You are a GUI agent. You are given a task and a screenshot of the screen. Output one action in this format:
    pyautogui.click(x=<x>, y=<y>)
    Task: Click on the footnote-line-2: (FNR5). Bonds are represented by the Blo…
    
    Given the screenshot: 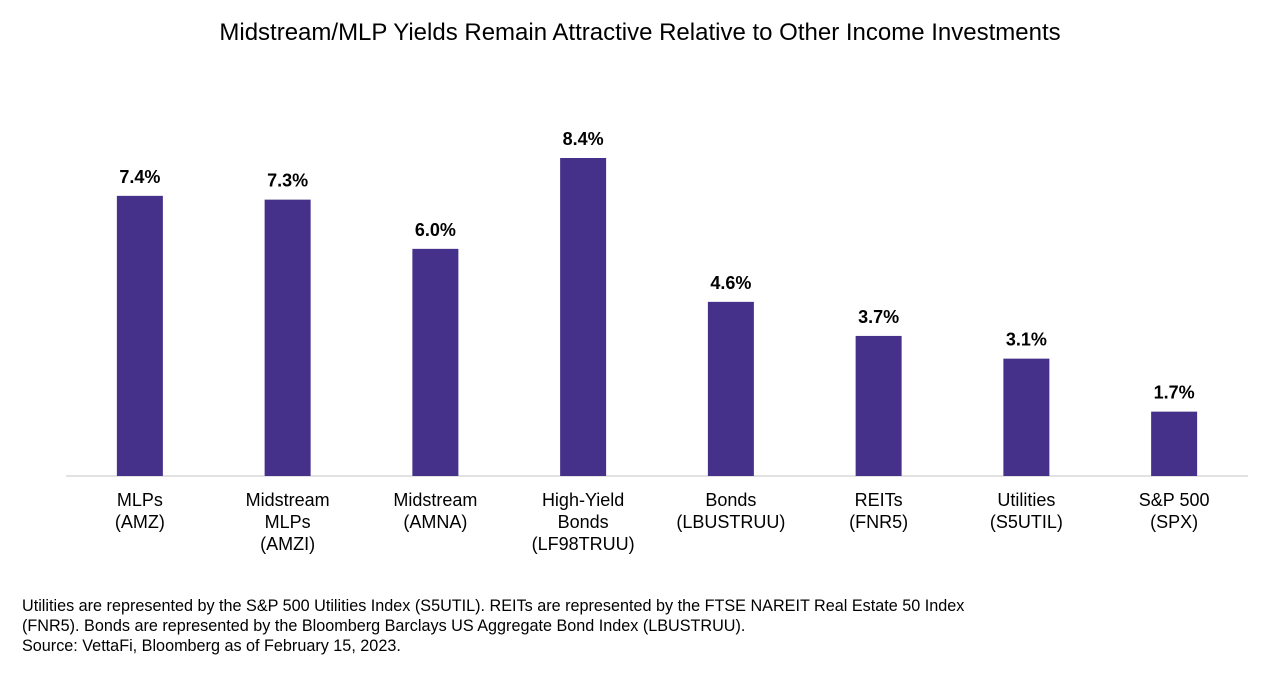 What is the action you would take?
    pyautogui.click(x=384, y=626)
    